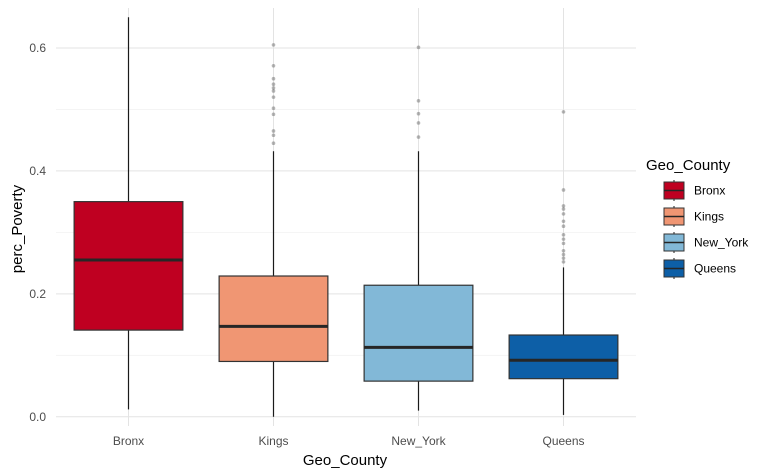  I want to click on x-tick-label: Queens, so click(563, 441).